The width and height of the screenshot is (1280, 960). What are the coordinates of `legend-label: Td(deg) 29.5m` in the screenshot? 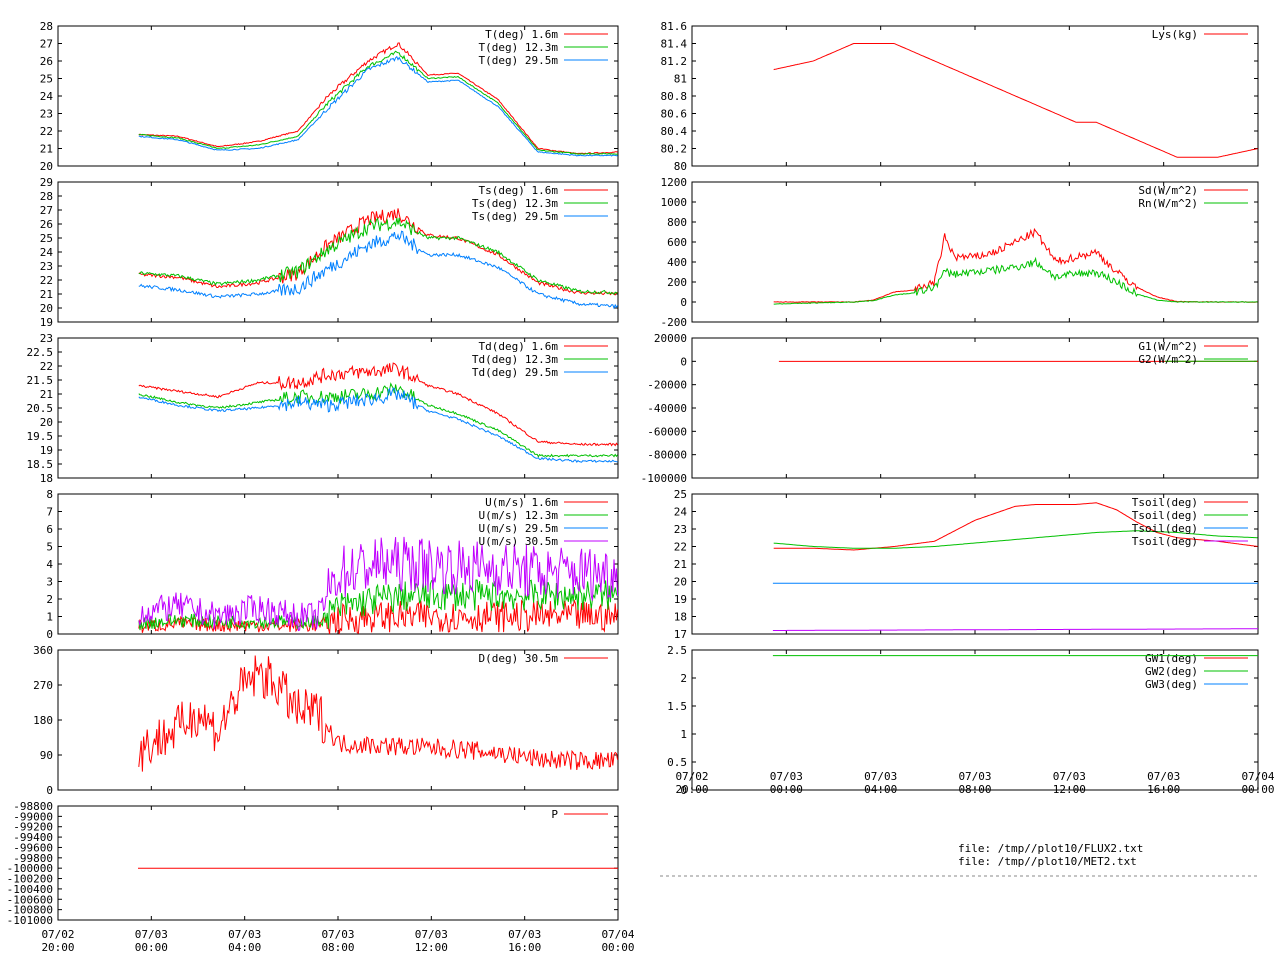 It's located at (515, 372).